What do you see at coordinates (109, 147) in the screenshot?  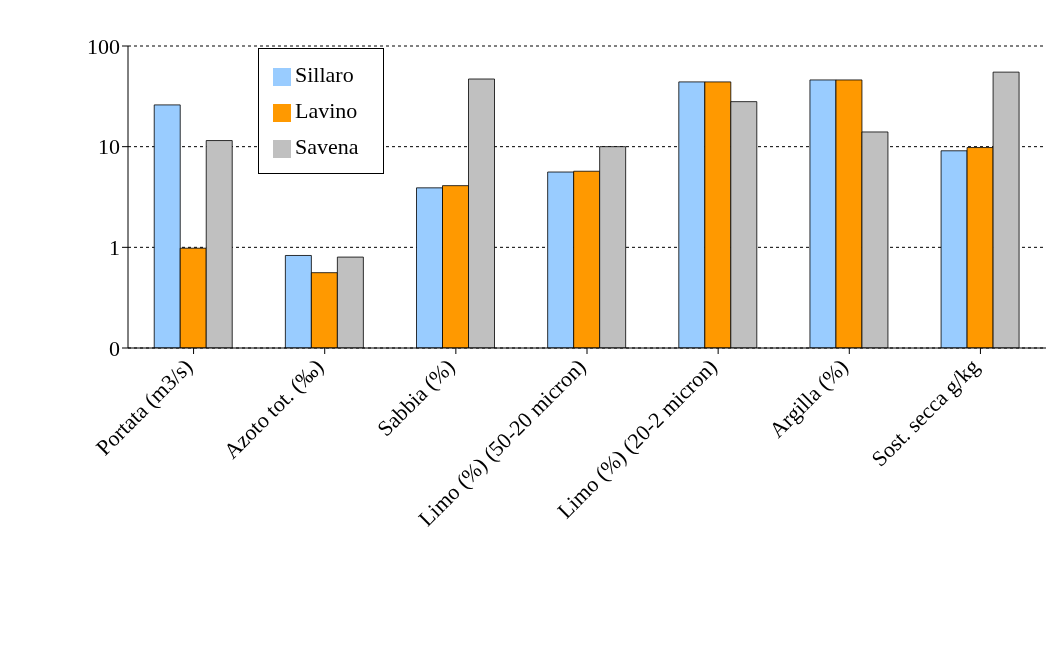 I see `y-tick-label: 10` at bounding box center [109, 147].